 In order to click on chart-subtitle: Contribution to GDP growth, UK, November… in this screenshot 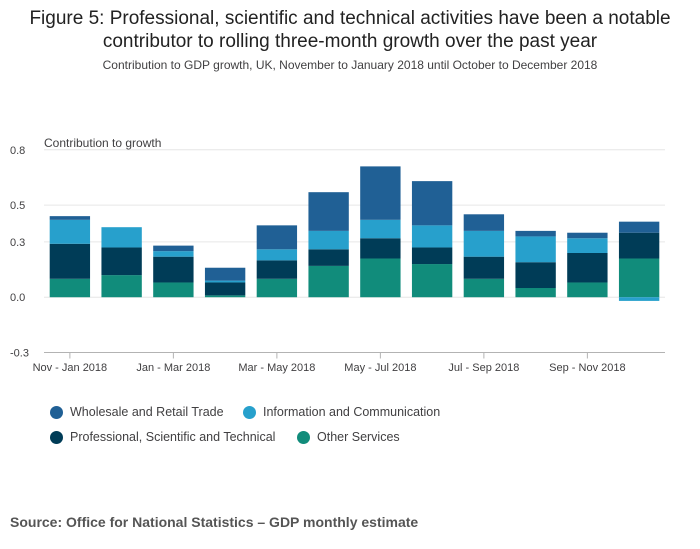, I will do `click(350, 65)`.